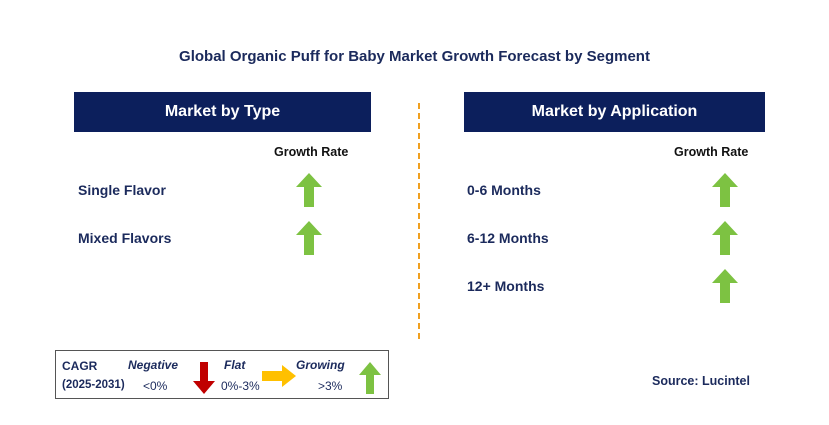 The width and height of the screenshot is (829, 425). I want to click on legend-flat-label: Flat, so click(235, 365).